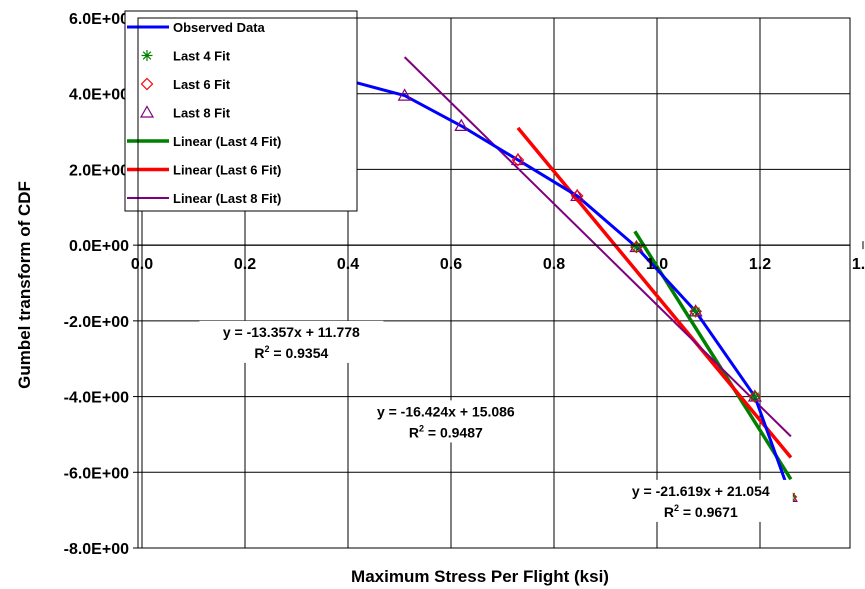 Image resolution: width=865 pixels, height=589 pixels. I want to click on legend-label: Last 4 Fit, so click(202, 56).